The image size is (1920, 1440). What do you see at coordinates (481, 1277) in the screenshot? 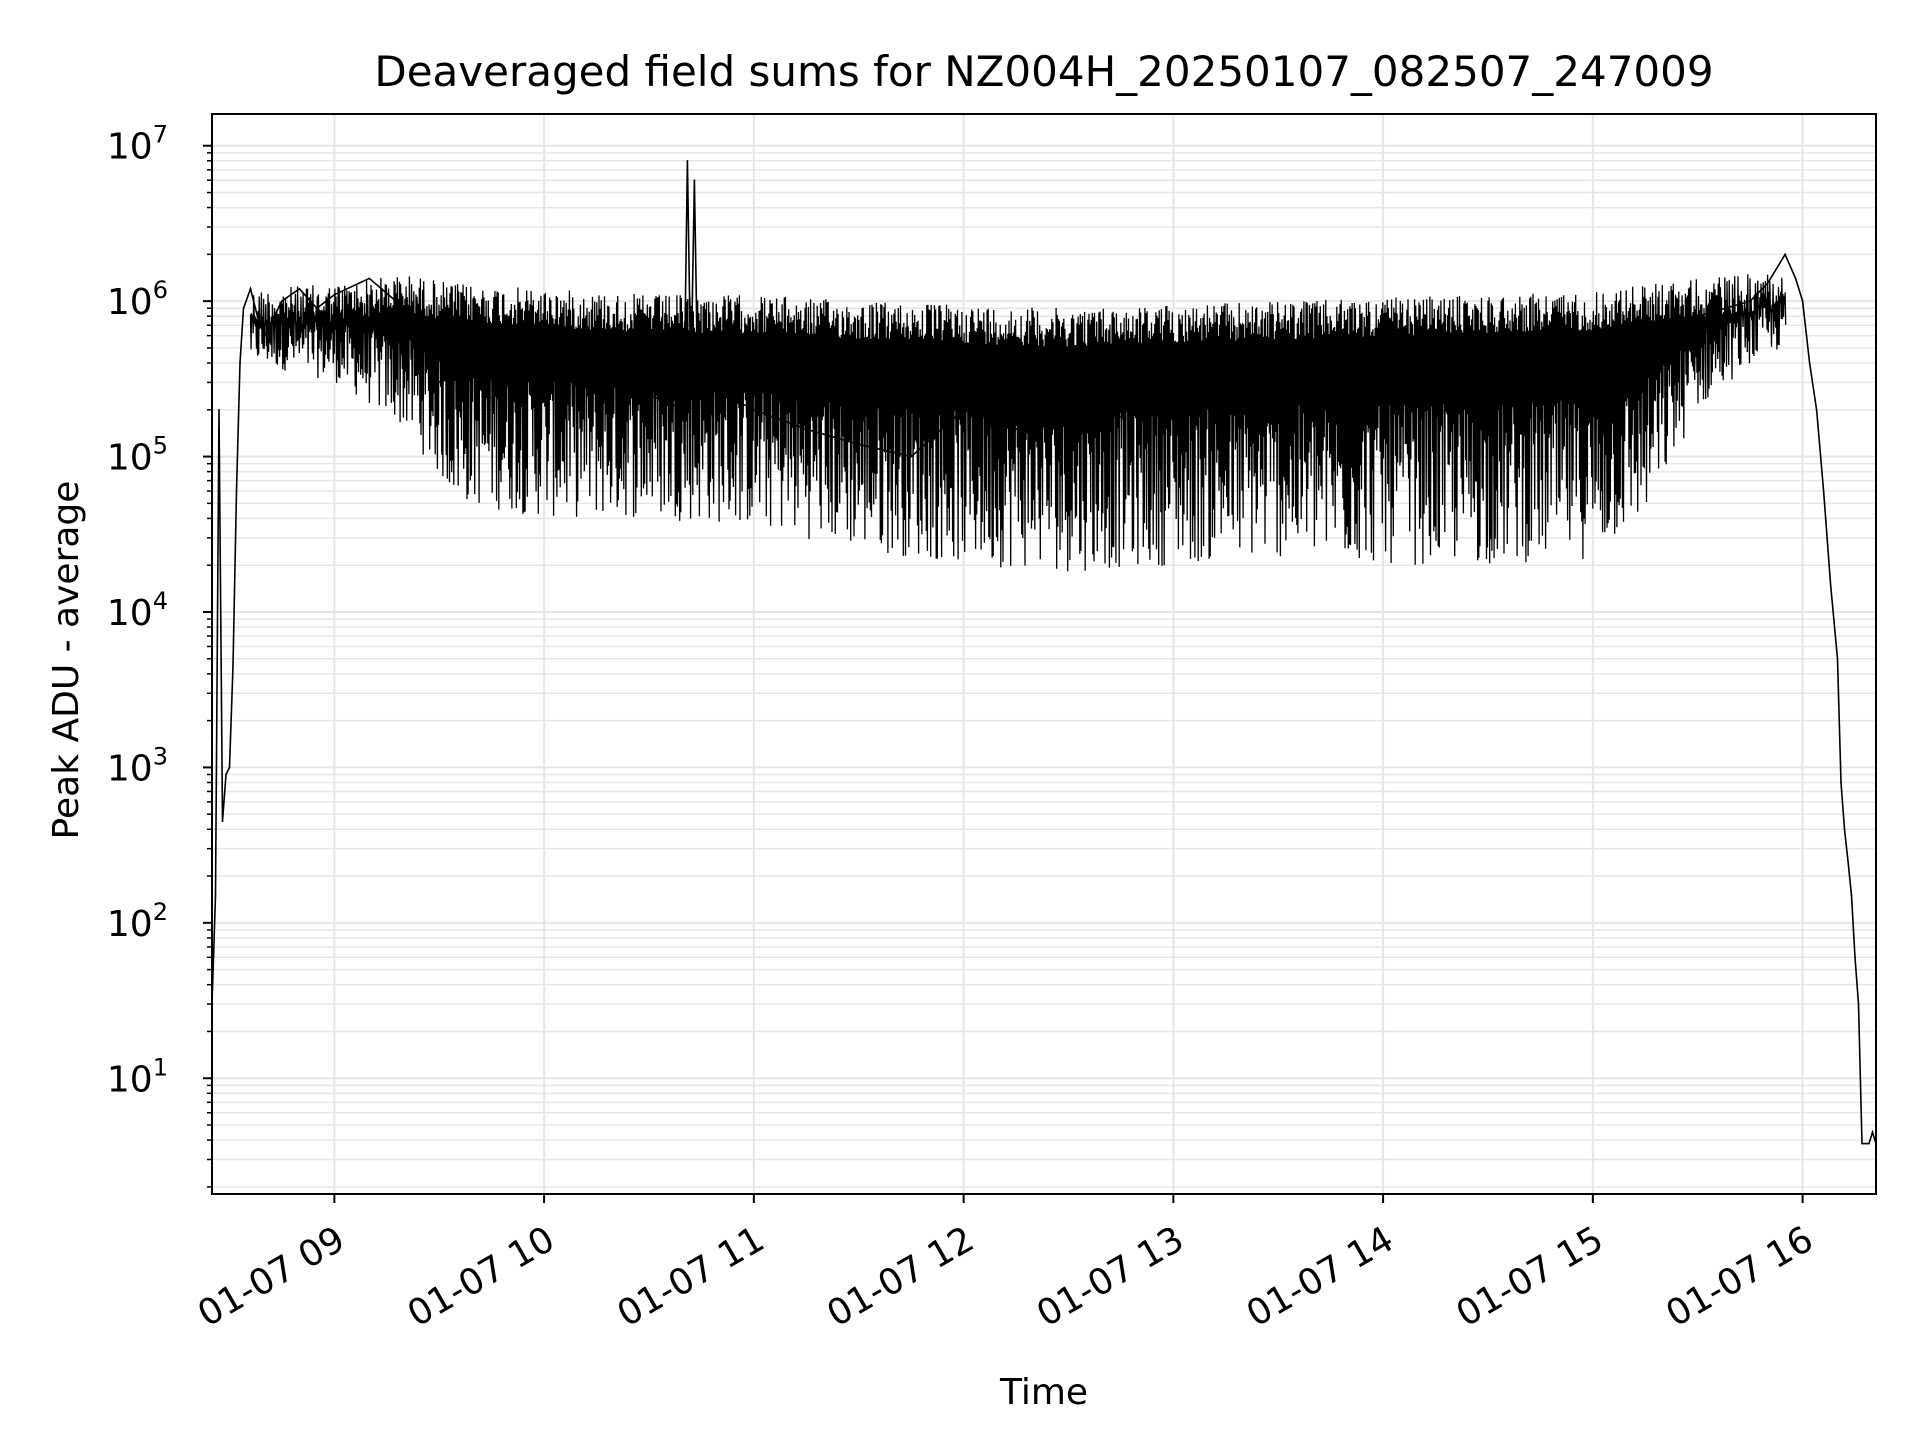
I see `x-tick-label: 01-07 10` at bounding box center [481, 1277].